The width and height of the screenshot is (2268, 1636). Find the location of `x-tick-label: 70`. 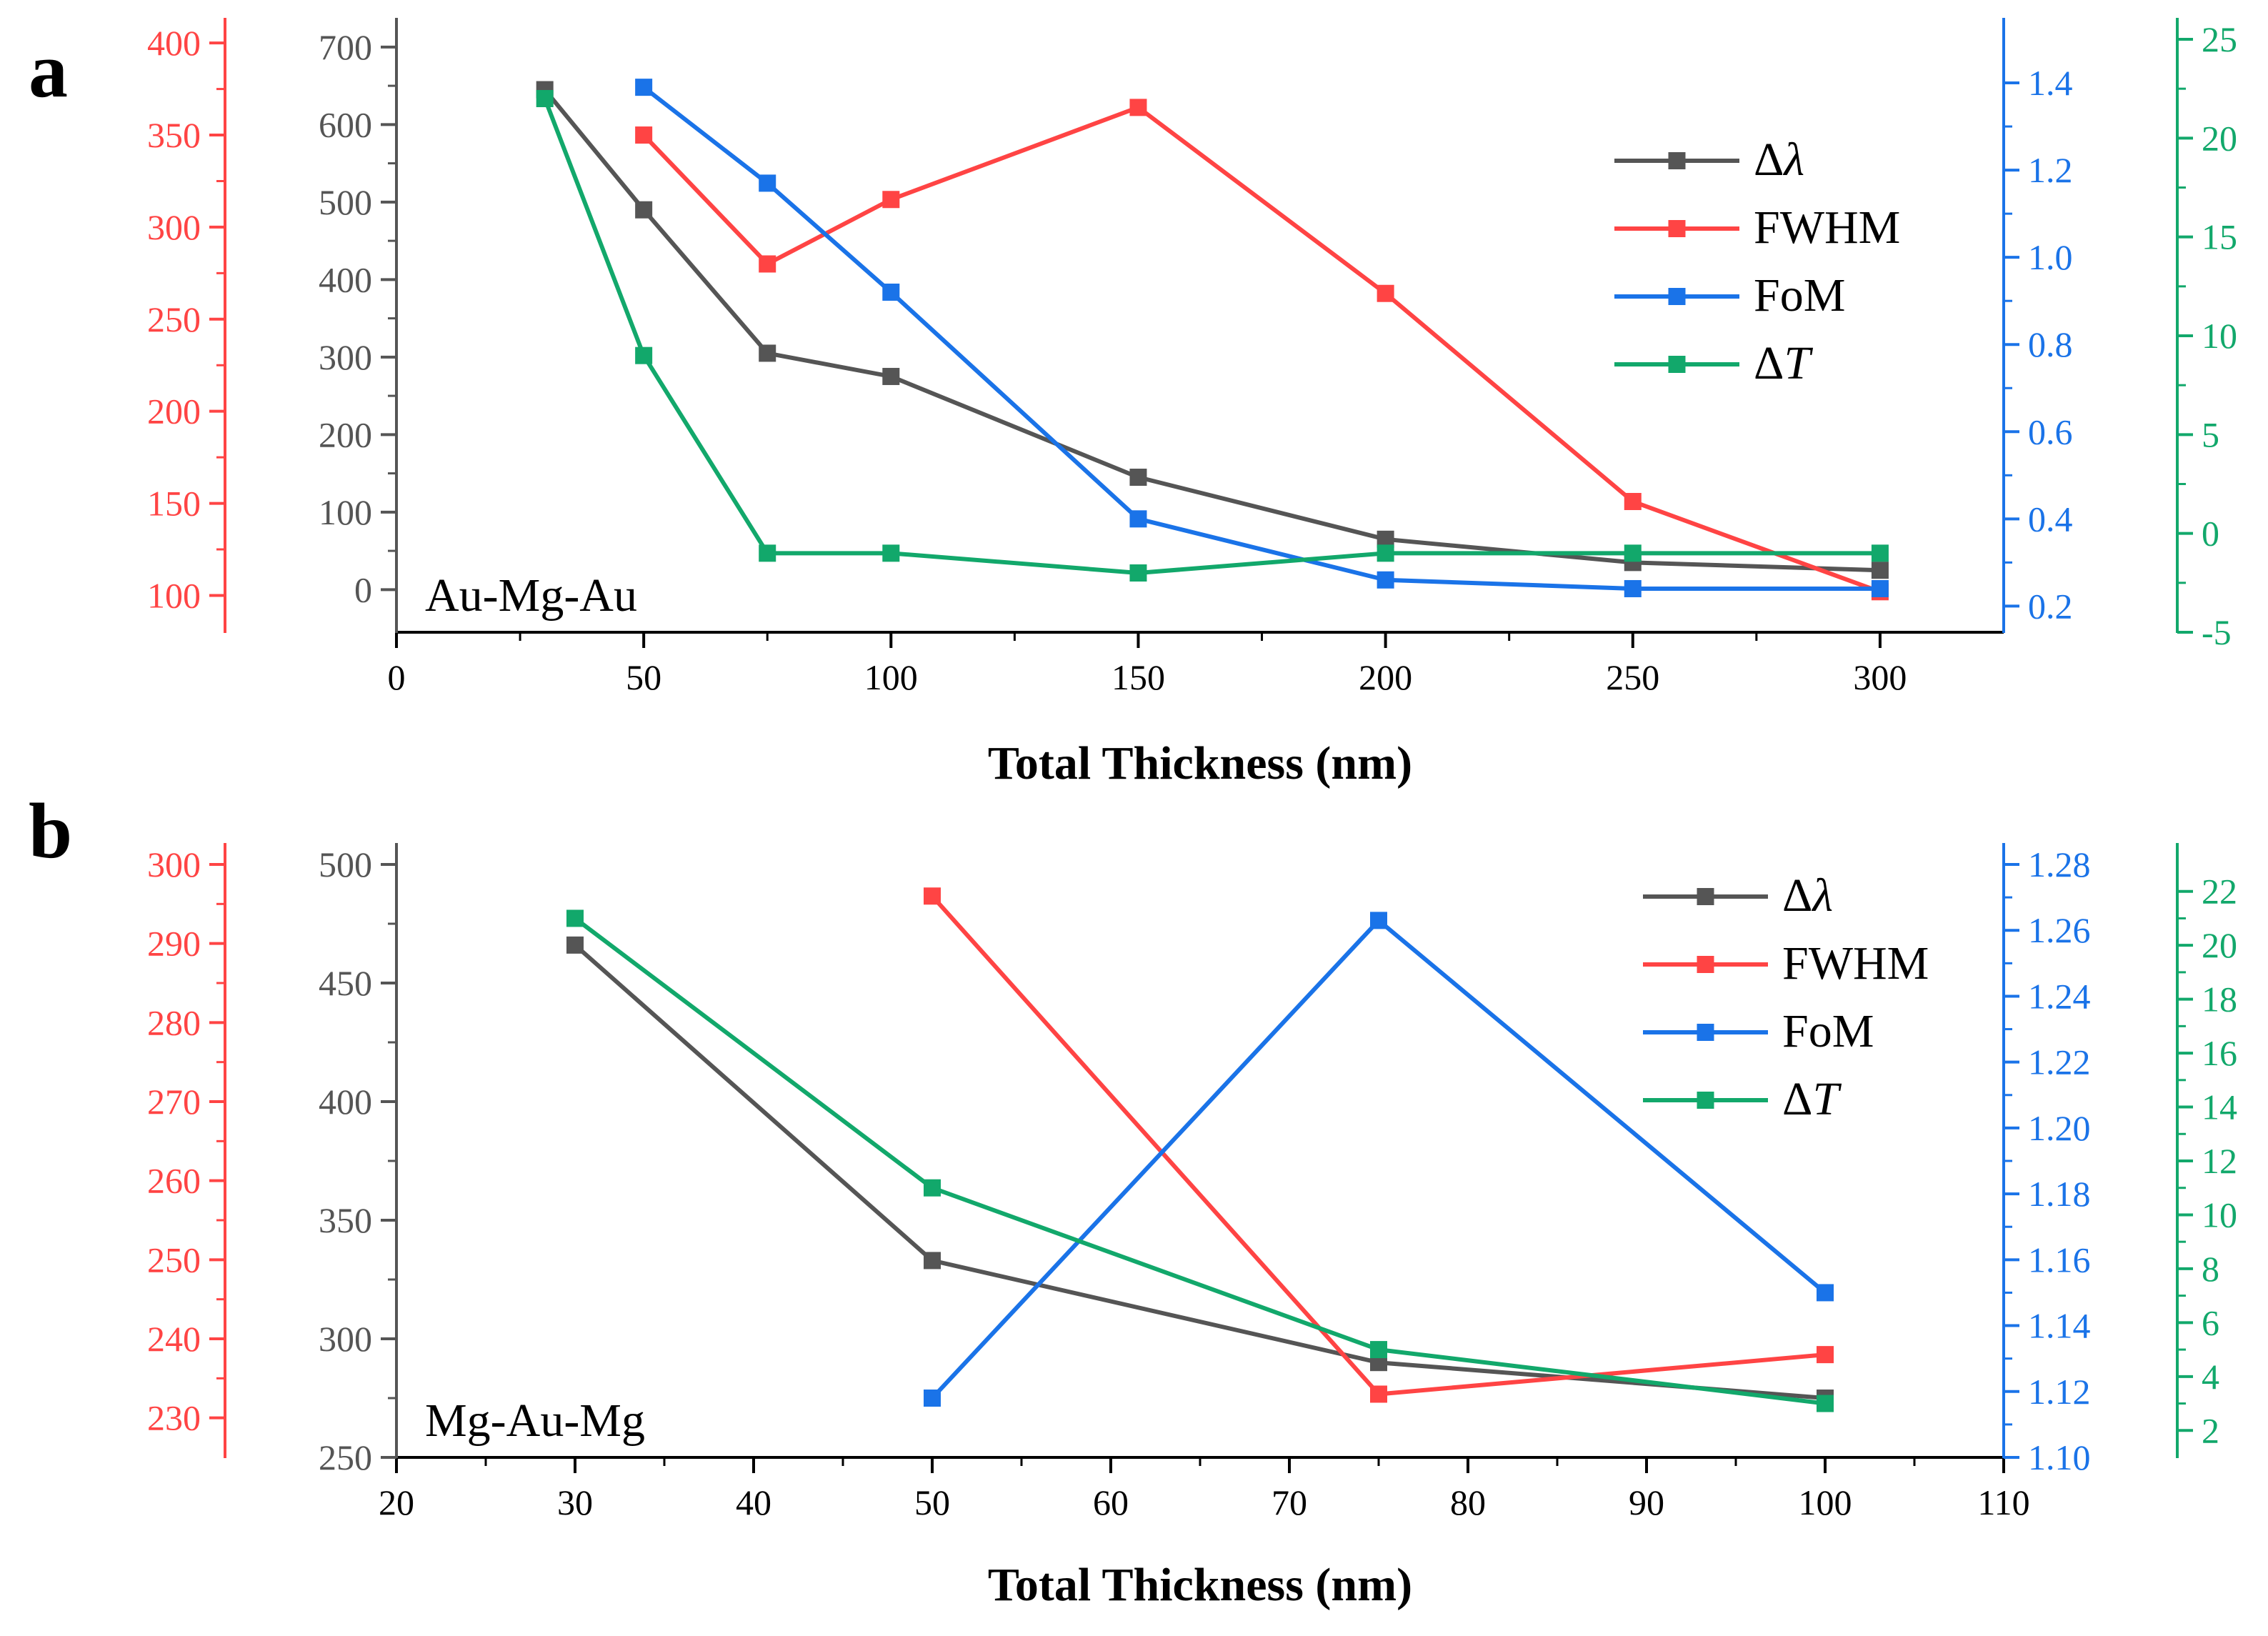

x-tick-label: 70 is located at coordinates (1289, 1502).